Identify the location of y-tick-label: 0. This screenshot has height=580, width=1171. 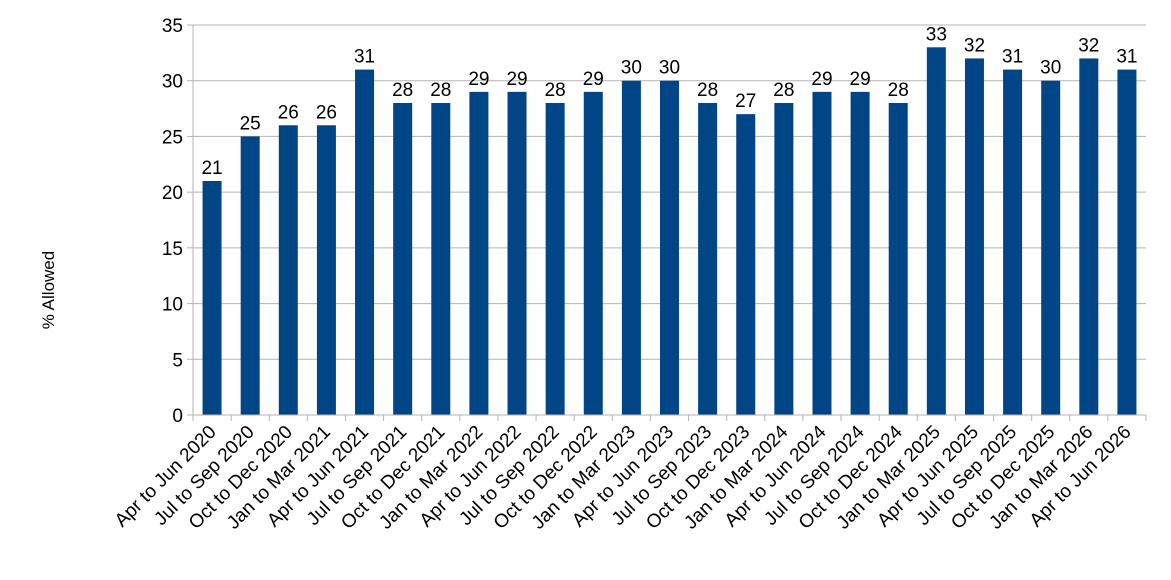
(177, 416).